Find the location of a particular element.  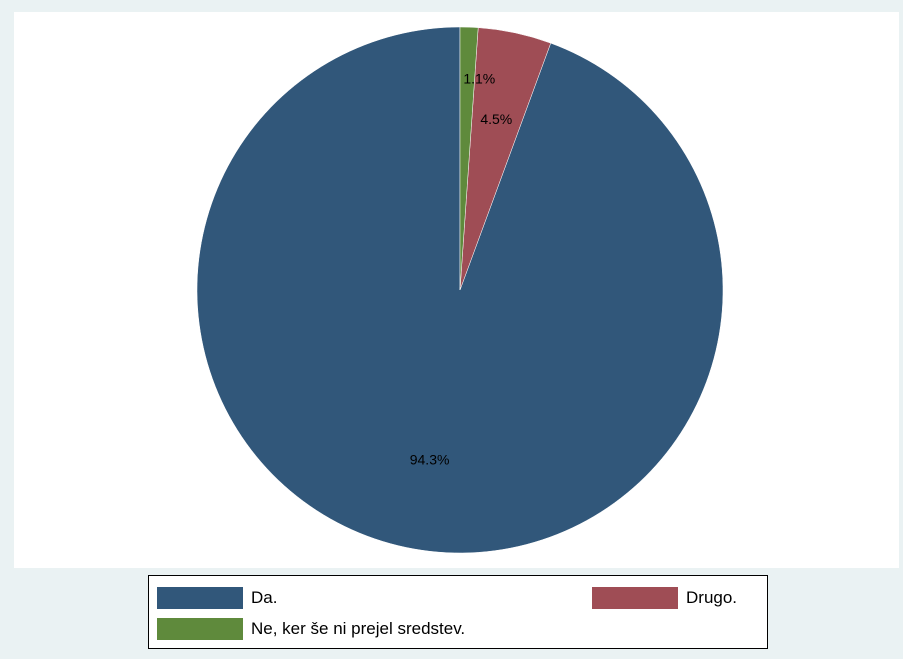

legend-swatch-da is located at coordinates (200, 598).